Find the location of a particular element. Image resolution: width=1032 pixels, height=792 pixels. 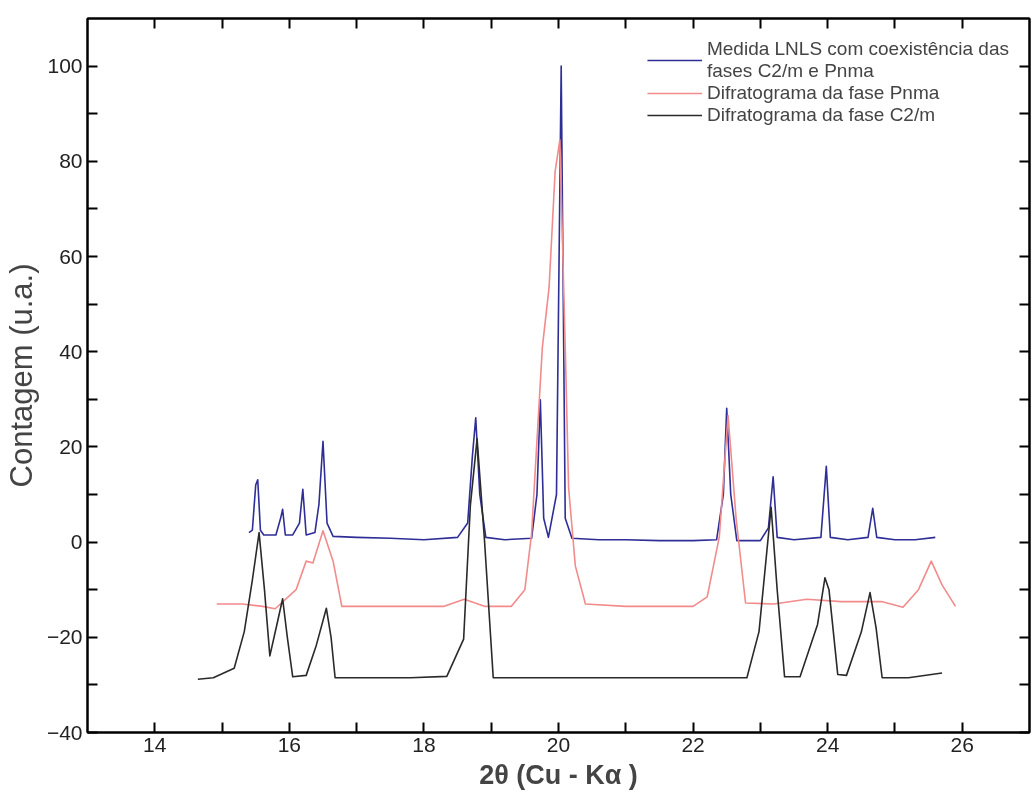

x-tick-label: 26 is located at coordinates (962, 744).